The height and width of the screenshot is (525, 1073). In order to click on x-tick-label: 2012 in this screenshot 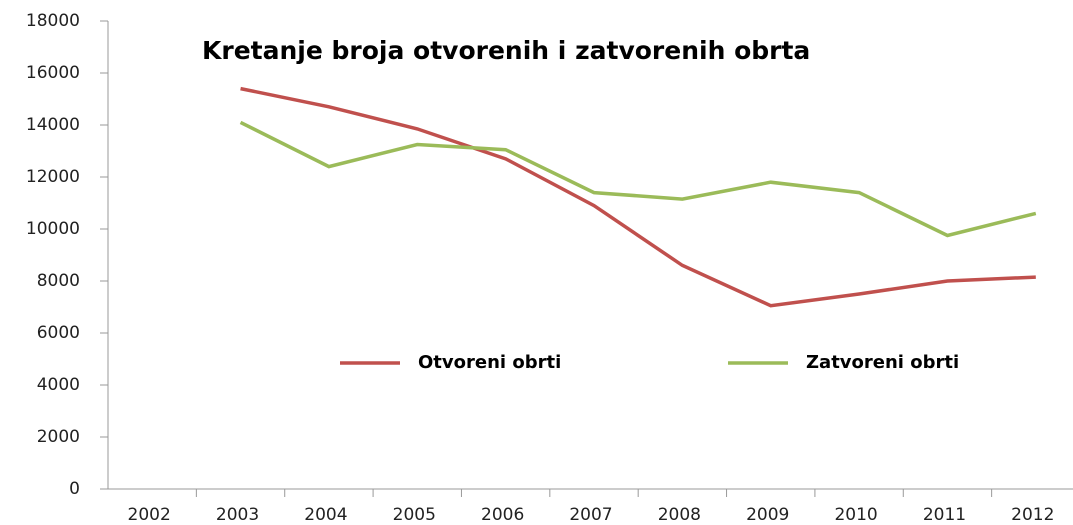, I will do `click(1032, 515)`.